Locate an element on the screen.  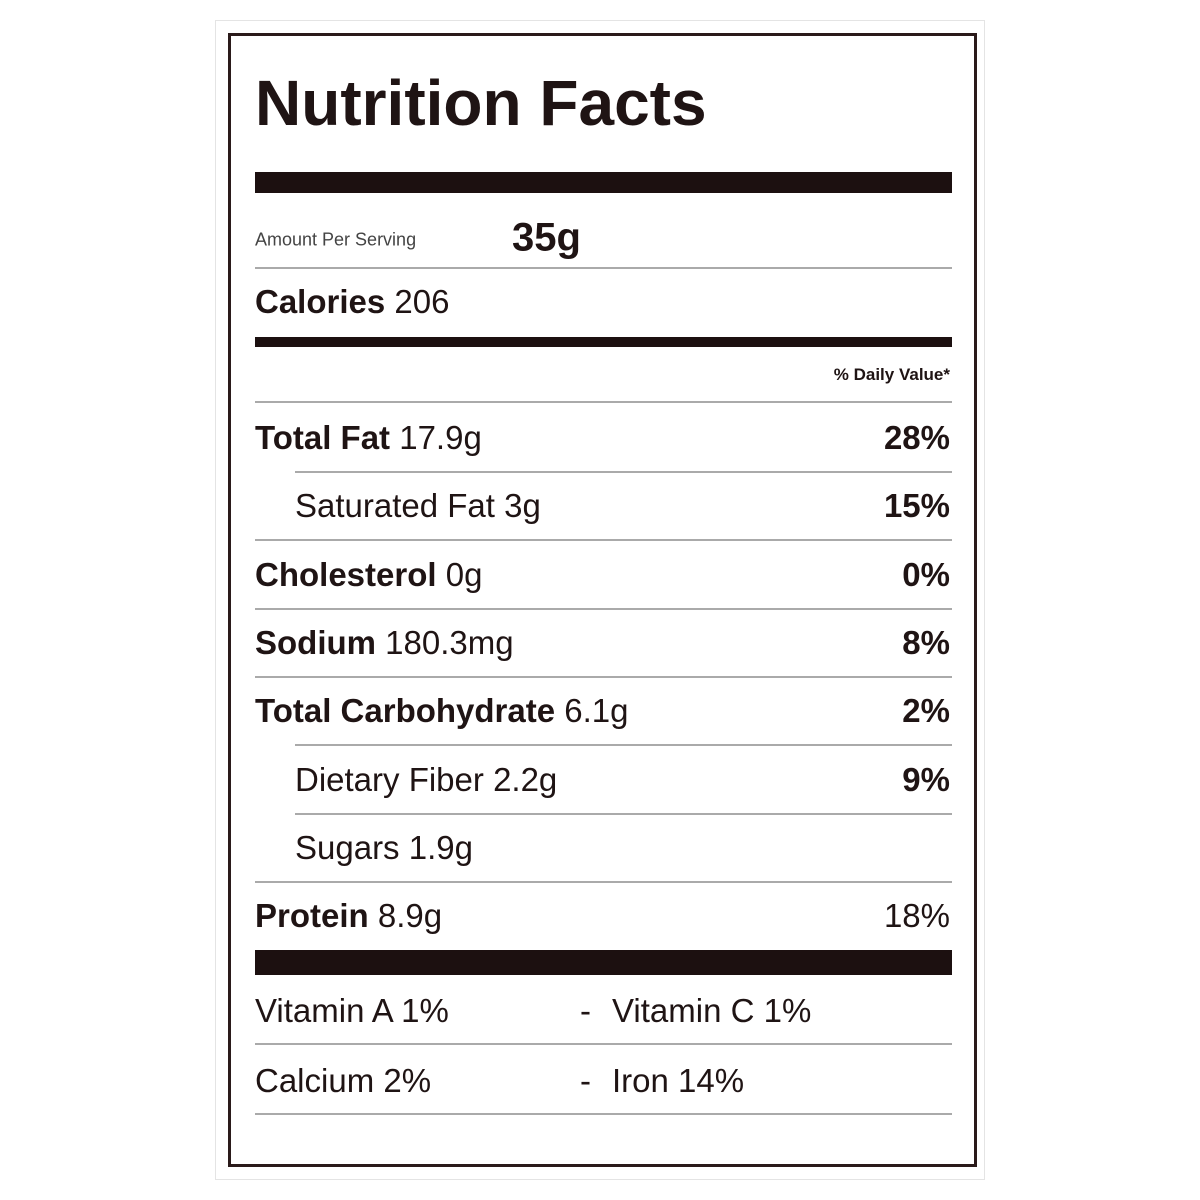
calories: Calories 206 is located at coordinates (352, 302).